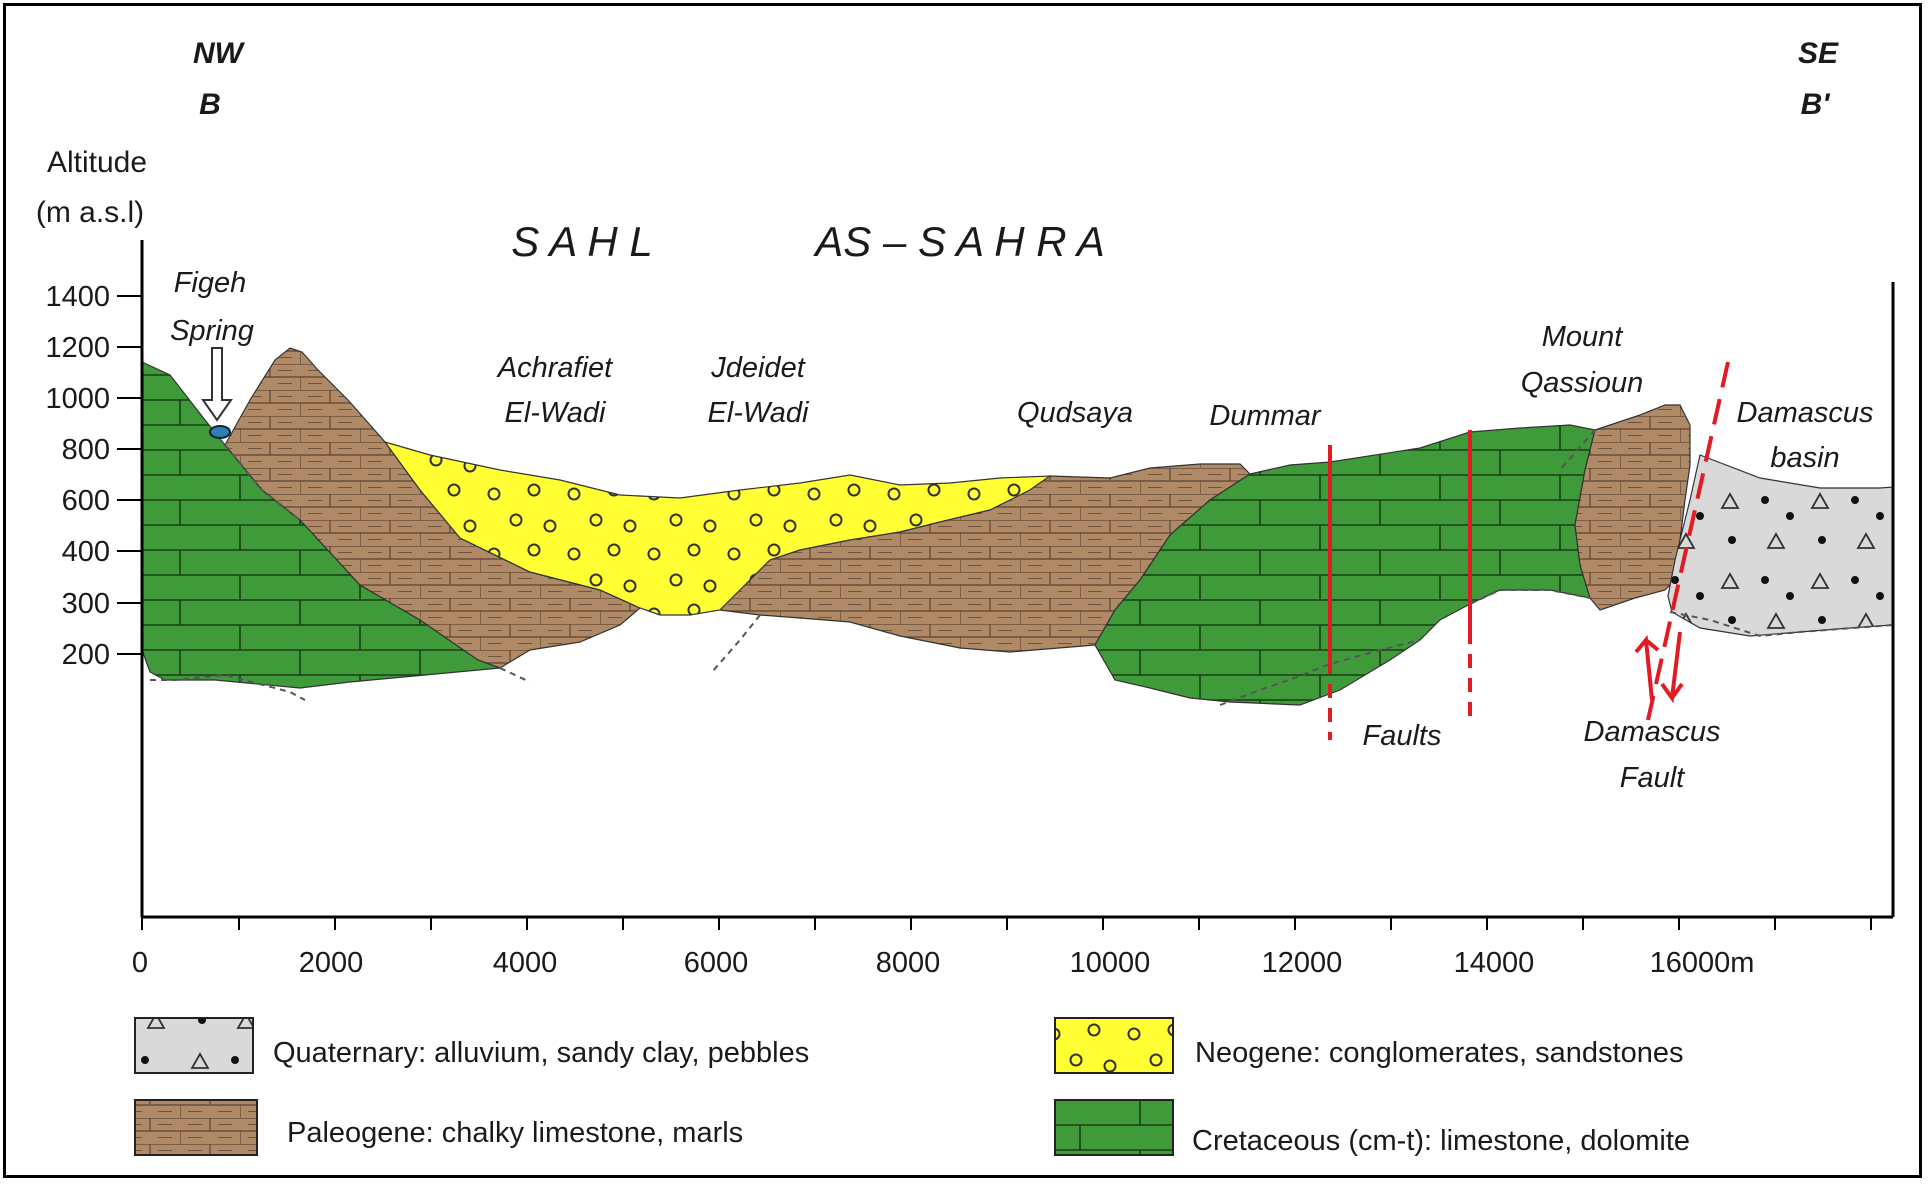 Image resolution: width=1931 pixels, height=1187 pixels. What do you see at coordinates (1804, 458) in the screenshot?
I see `label-damascus-basin-line2: basin` at bounding box center [1804, 458].